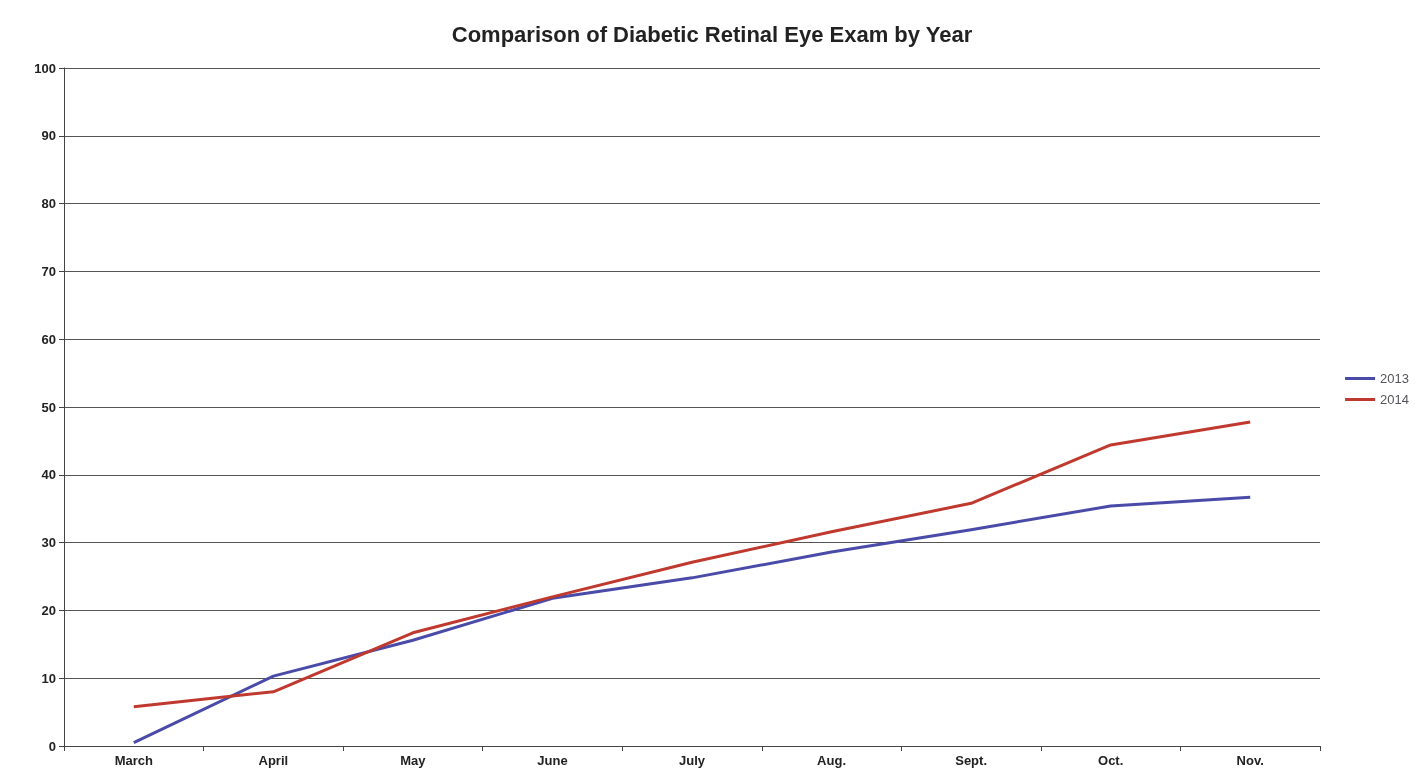 Image resolution: width=1424 pixels, height=778 pixels. Describe the element at coordinates (712, 34) in the screenshot. I see `chart-title: Comparison of Diabetic Retinal Eye Exam by Year` at that location.